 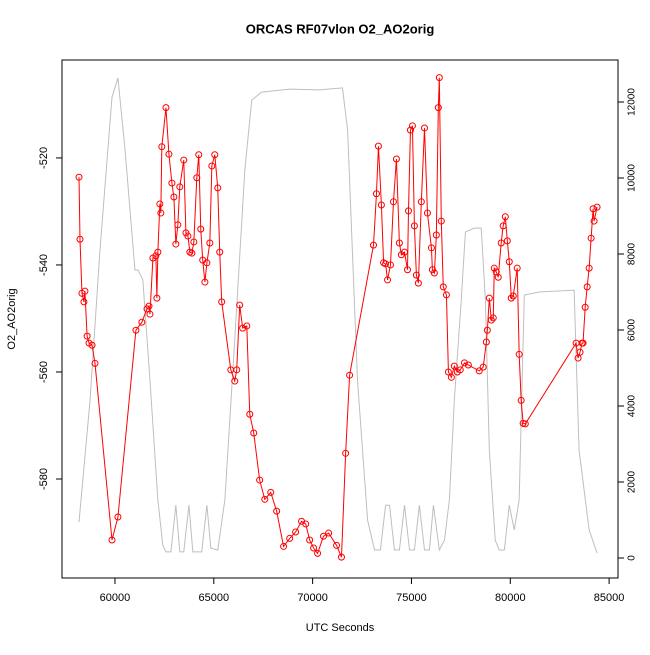 What do you see at coordinates (44, 372) in the screenshot?
I see `y-tick-label: -560` at bounding box center [44, 372].